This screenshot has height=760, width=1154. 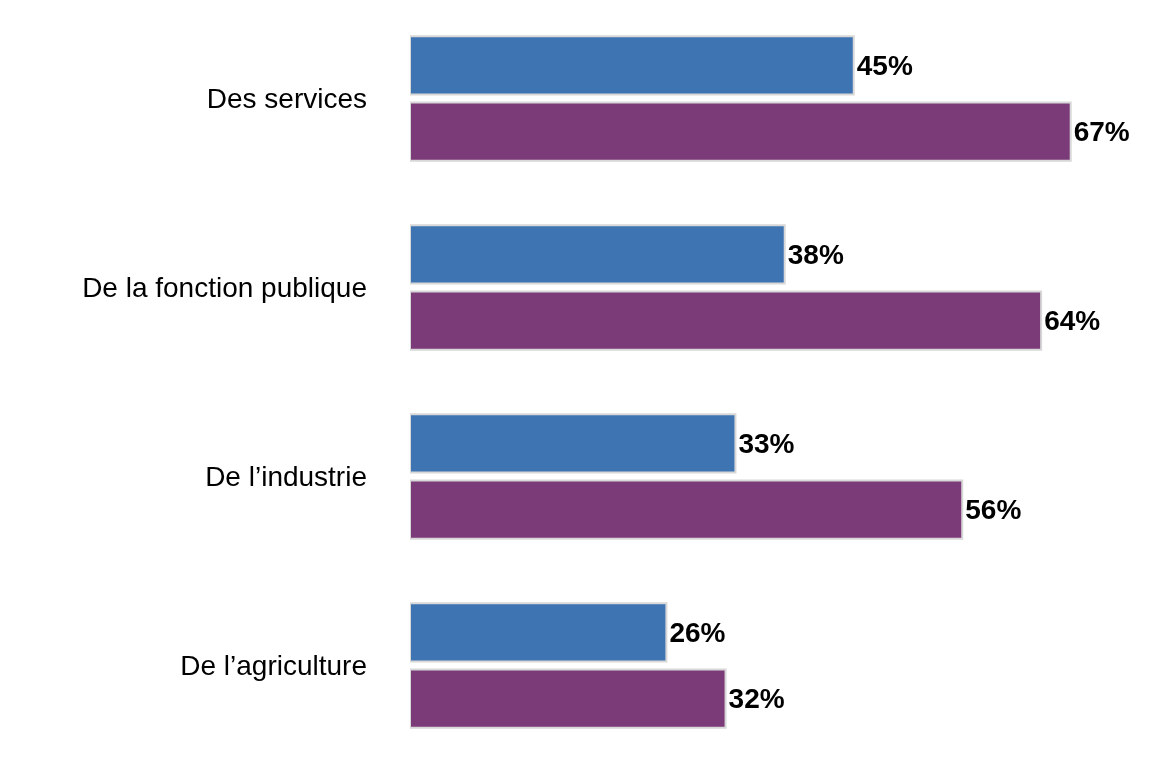 What do you see at coordinates (286, 99) in the screenshot?
I see `y-tick-label: Des services` at bounding box center [286, 99].